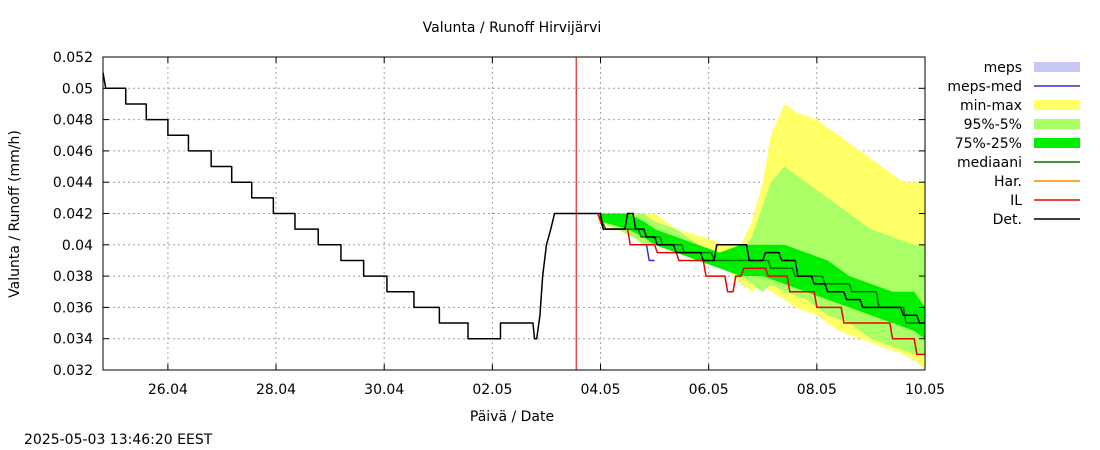 This screenshot has height=450, width=1100. I want to click on legend-swatch-meps, so click(1057, 67).